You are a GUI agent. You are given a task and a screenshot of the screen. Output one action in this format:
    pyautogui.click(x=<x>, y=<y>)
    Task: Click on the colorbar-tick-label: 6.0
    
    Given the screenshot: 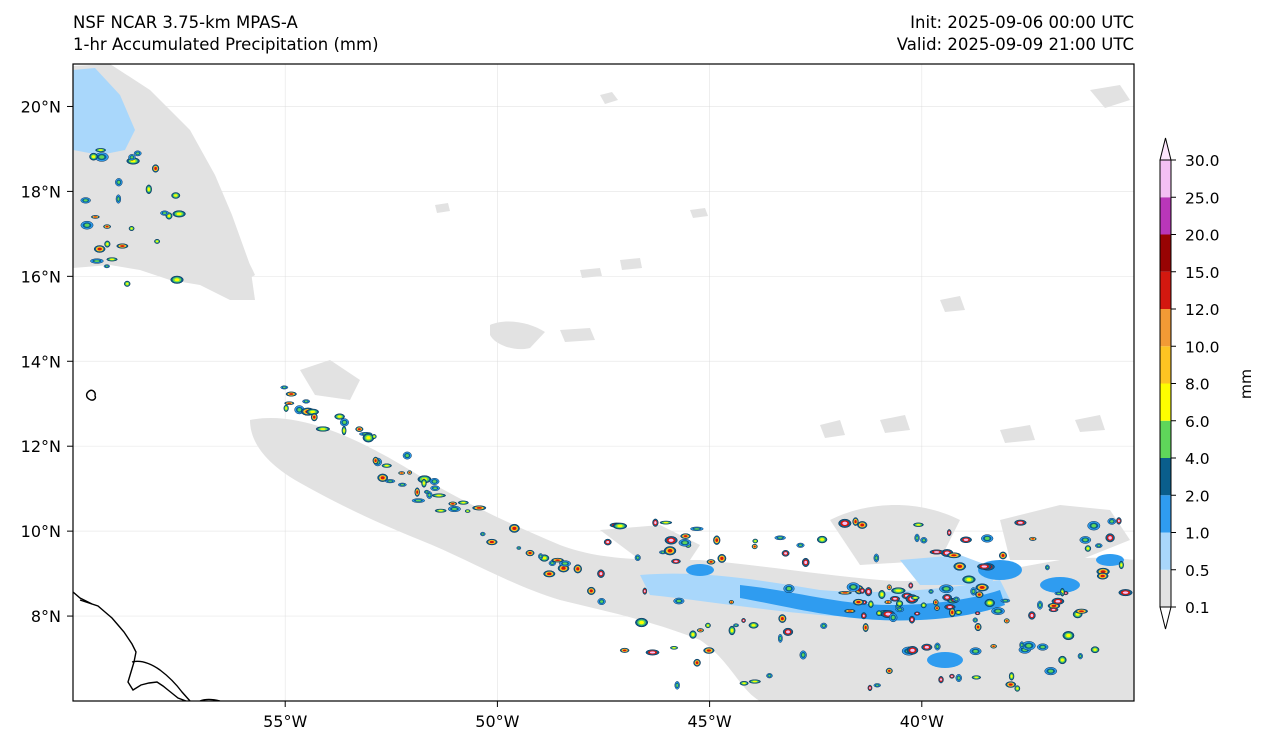 What is the action you would take?
    pyautogui.click(x=1197, y=422)
    